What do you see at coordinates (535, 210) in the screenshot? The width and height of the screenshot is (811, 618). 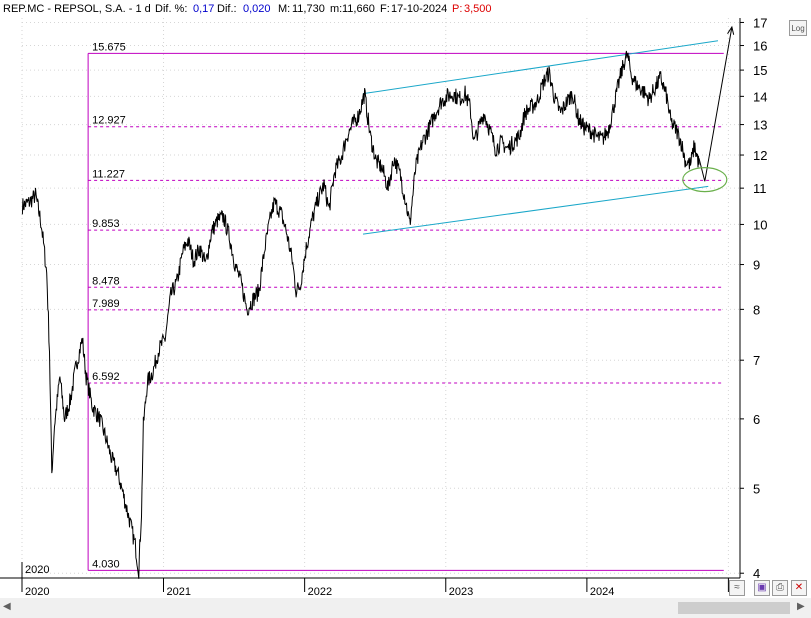 I see `channel-lower-line` at bounding box center [535, 210].